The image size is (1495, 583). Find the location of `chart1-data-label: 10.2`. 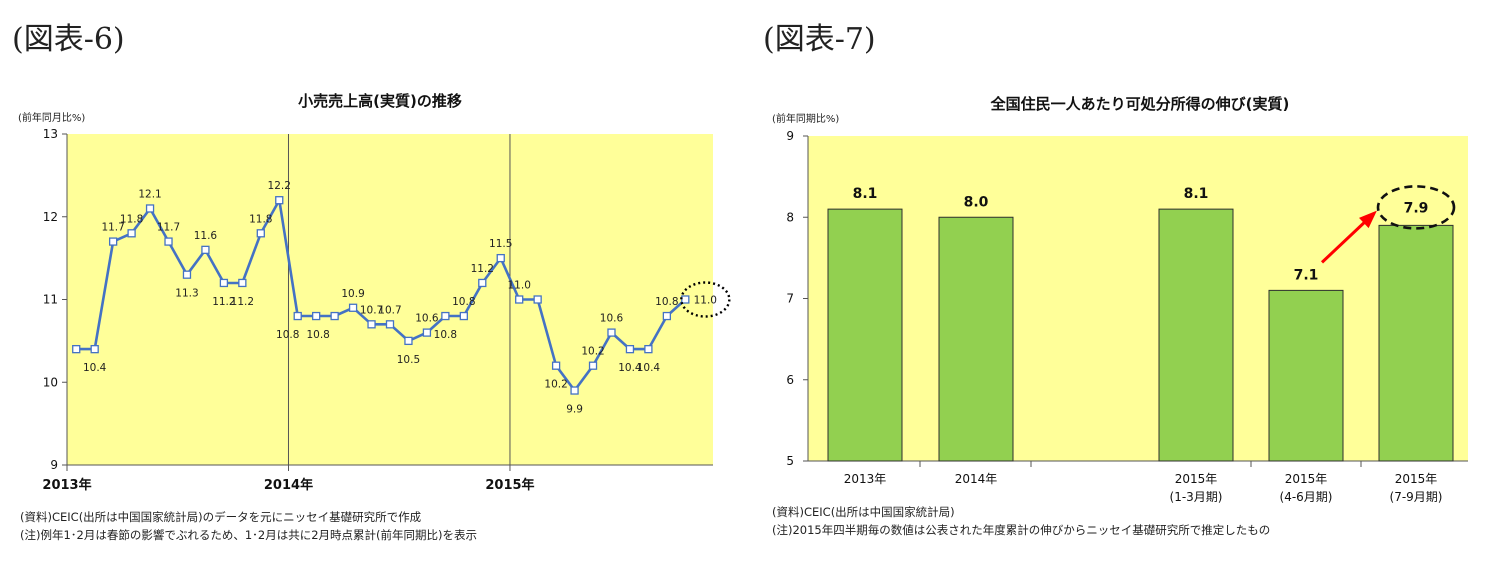

chart1-data-label: 10.2 is located at coordinates (592, 352).